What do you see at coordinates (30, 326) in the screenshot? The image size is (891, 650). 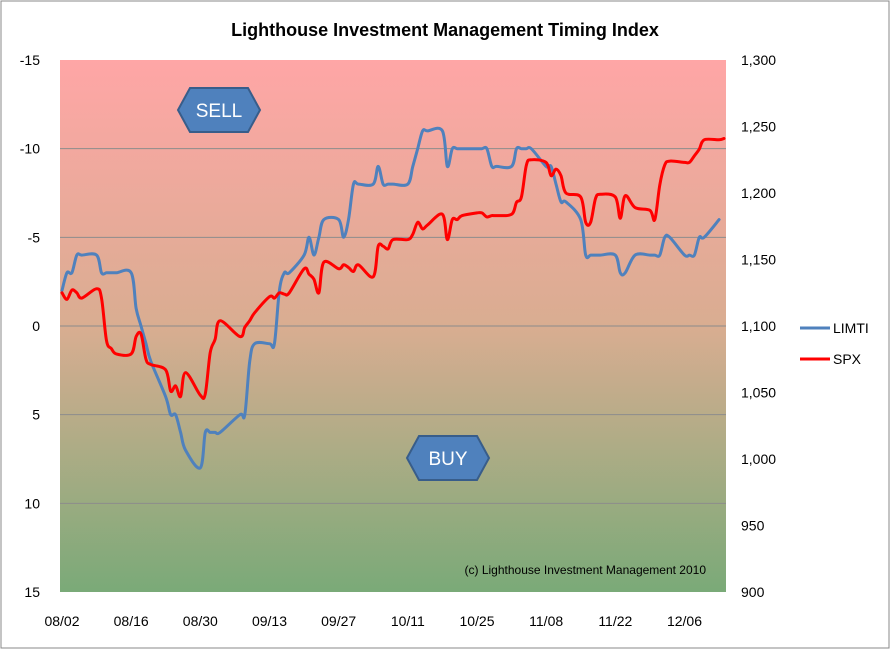 I see `left-axis: -15 -10 -5 0 5 10 15` at bounding box center [30, 326].